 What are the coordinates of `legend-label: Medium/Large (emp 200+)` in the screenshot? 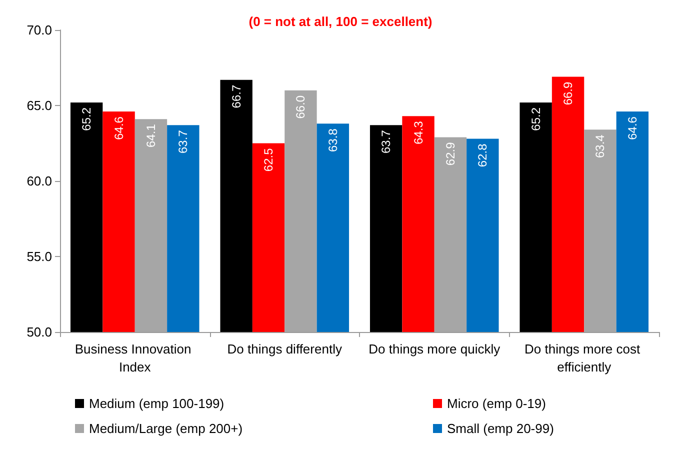 It's located at (166, 428).